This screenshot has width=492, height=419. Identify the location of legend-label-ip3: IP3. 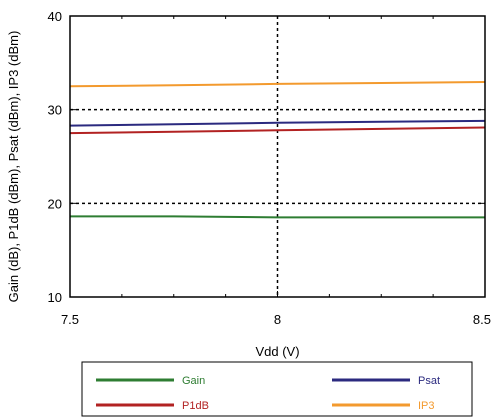
(426, 406).